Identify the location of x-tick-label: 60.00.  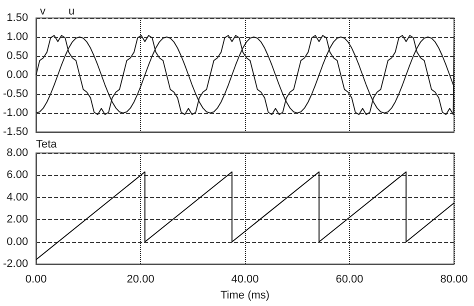
(350, 280).